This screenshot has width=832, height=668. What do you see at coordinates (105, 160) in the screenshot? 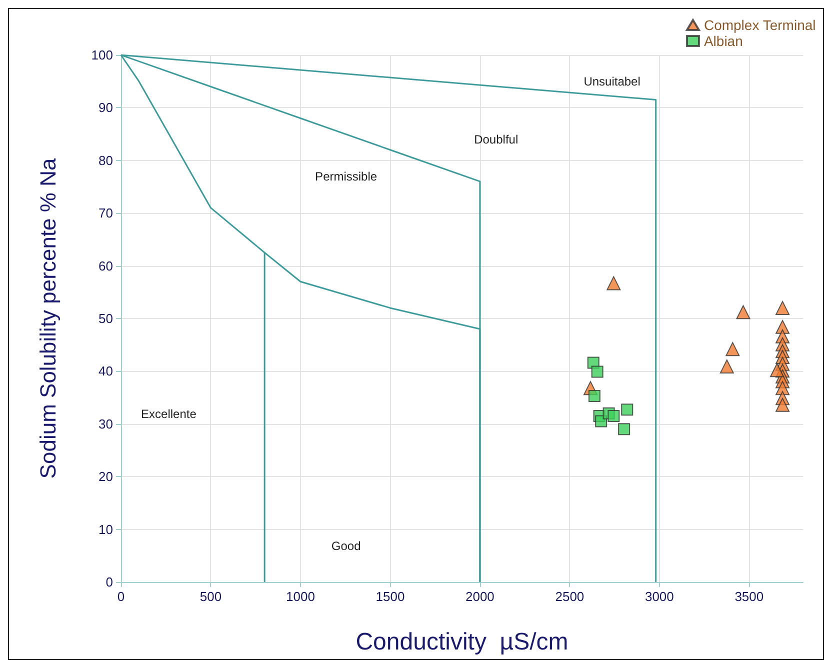
I see `y-tick-label: 80` at bounding box center [105, 160].